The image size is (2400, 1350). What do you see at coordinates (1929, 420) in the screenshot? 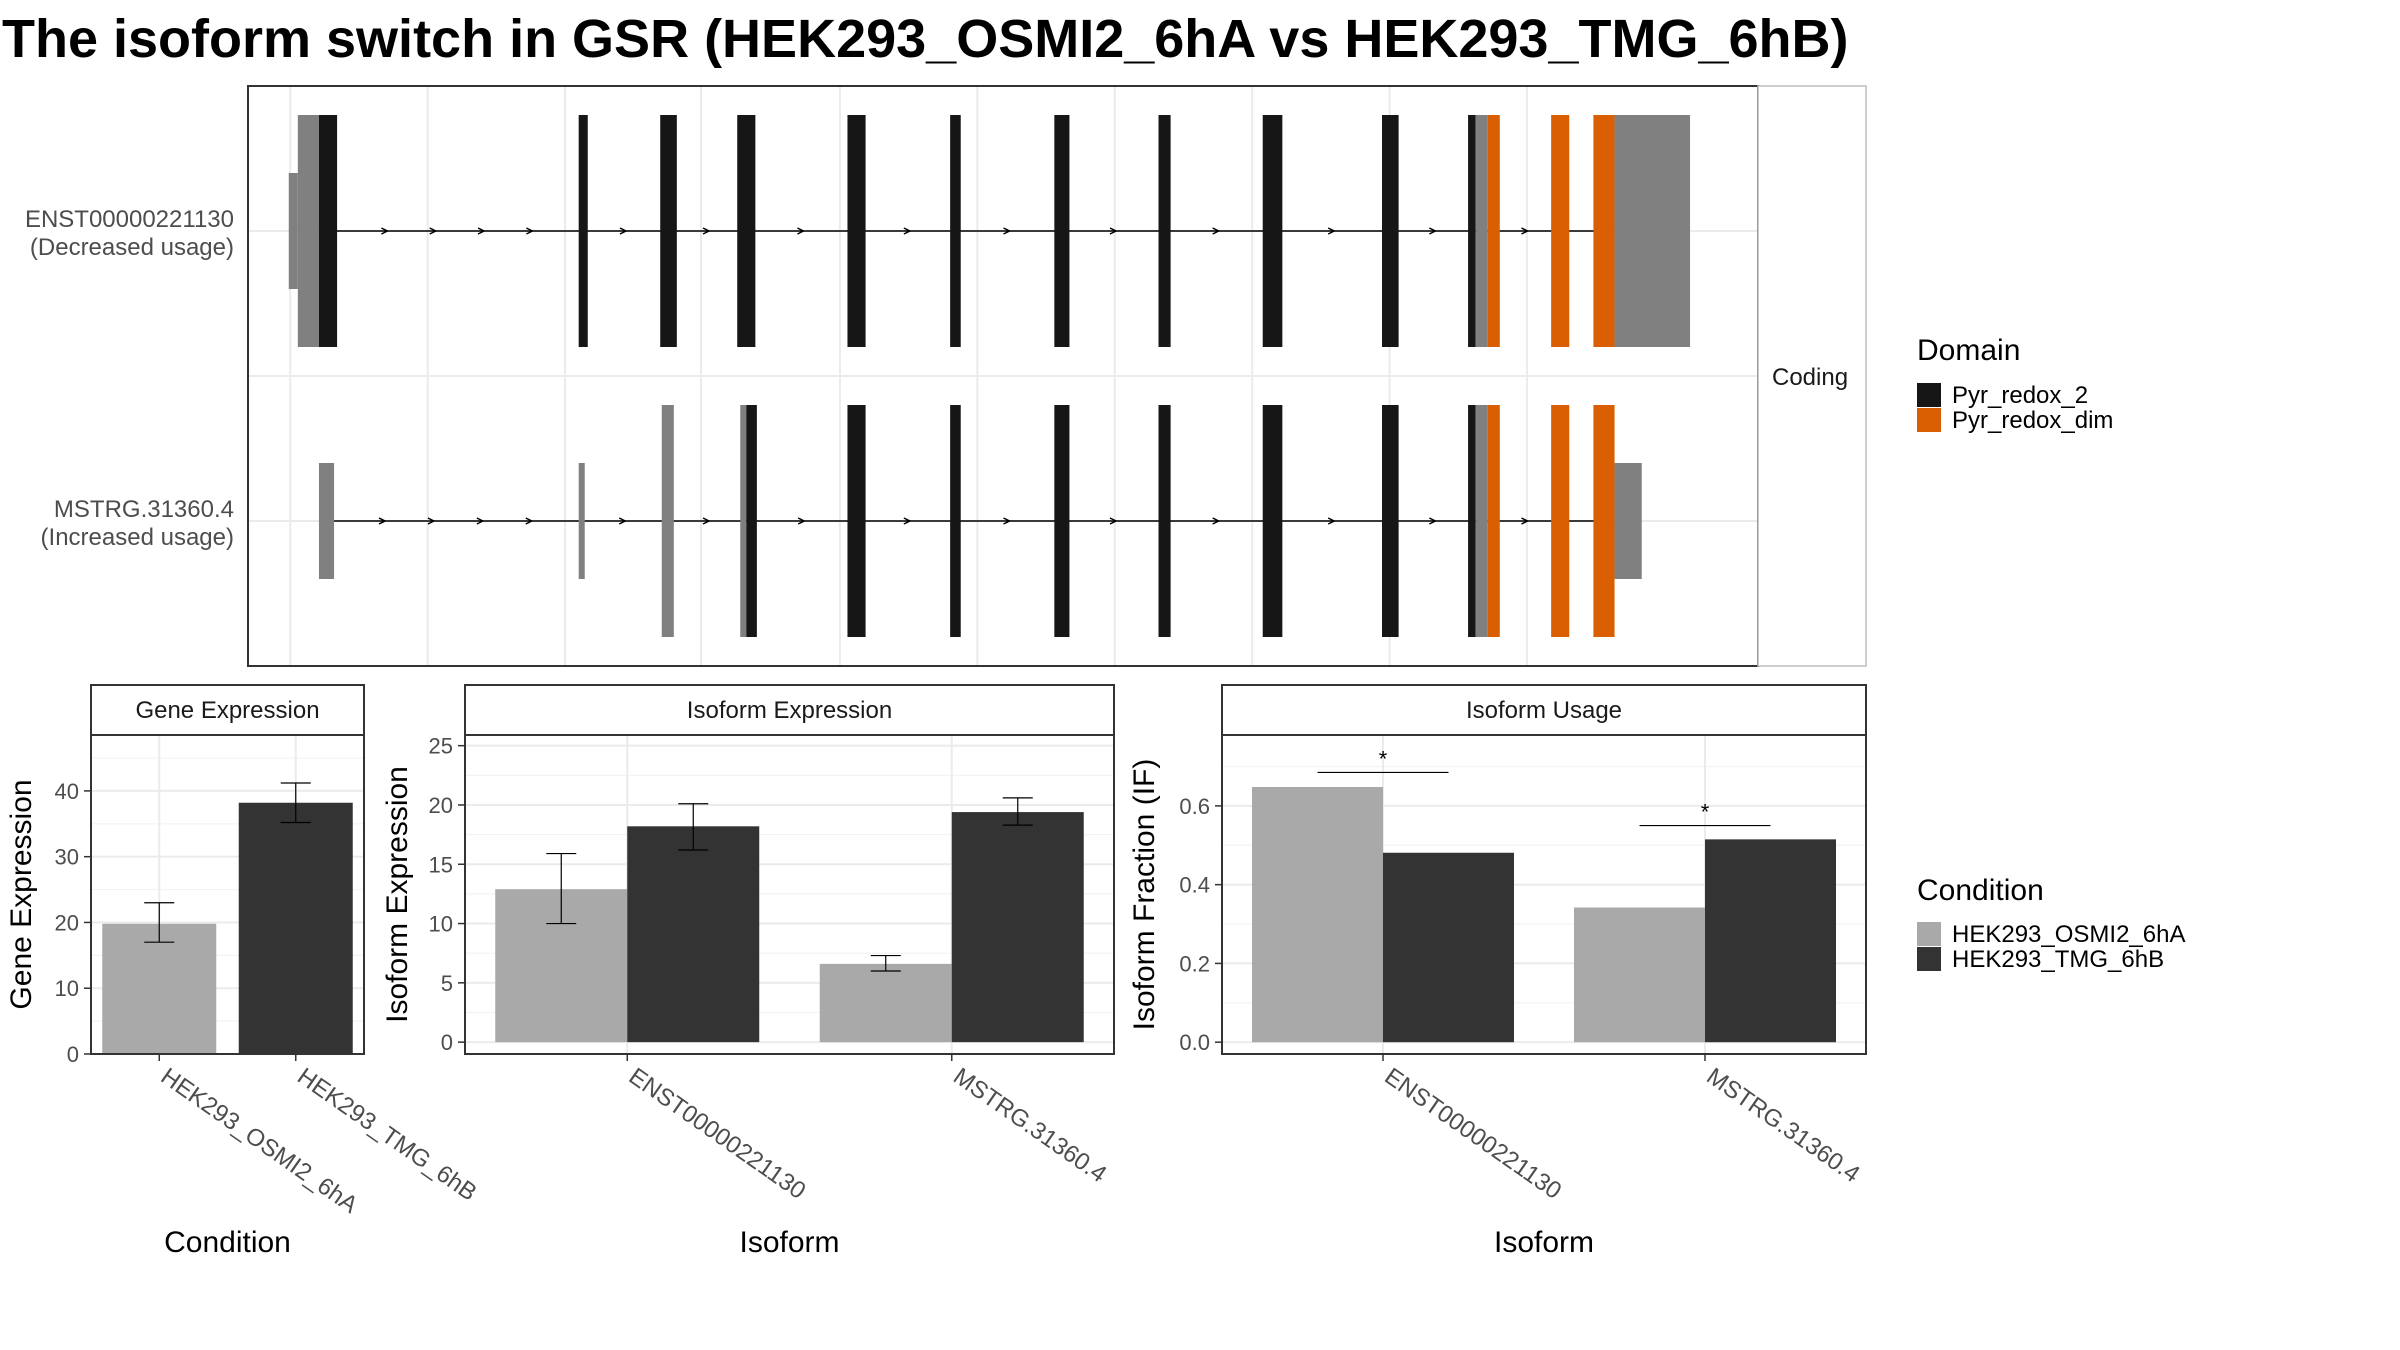
I see `legend-key-pyr-redox-dim` at bounding box center [1929, 420].